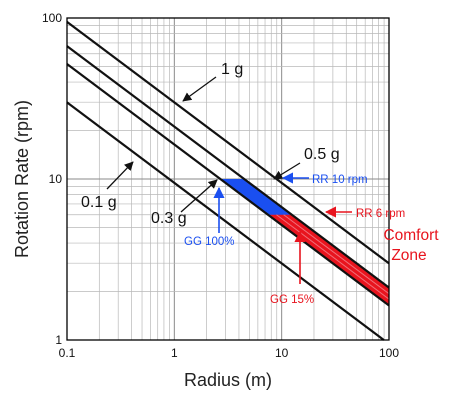 The height and width of the screenshot is (404, 458). What do you see at coordinates (56, 179) in the screenshot?
I see `y-tick-label: 10` at bounding box center [56, 179].